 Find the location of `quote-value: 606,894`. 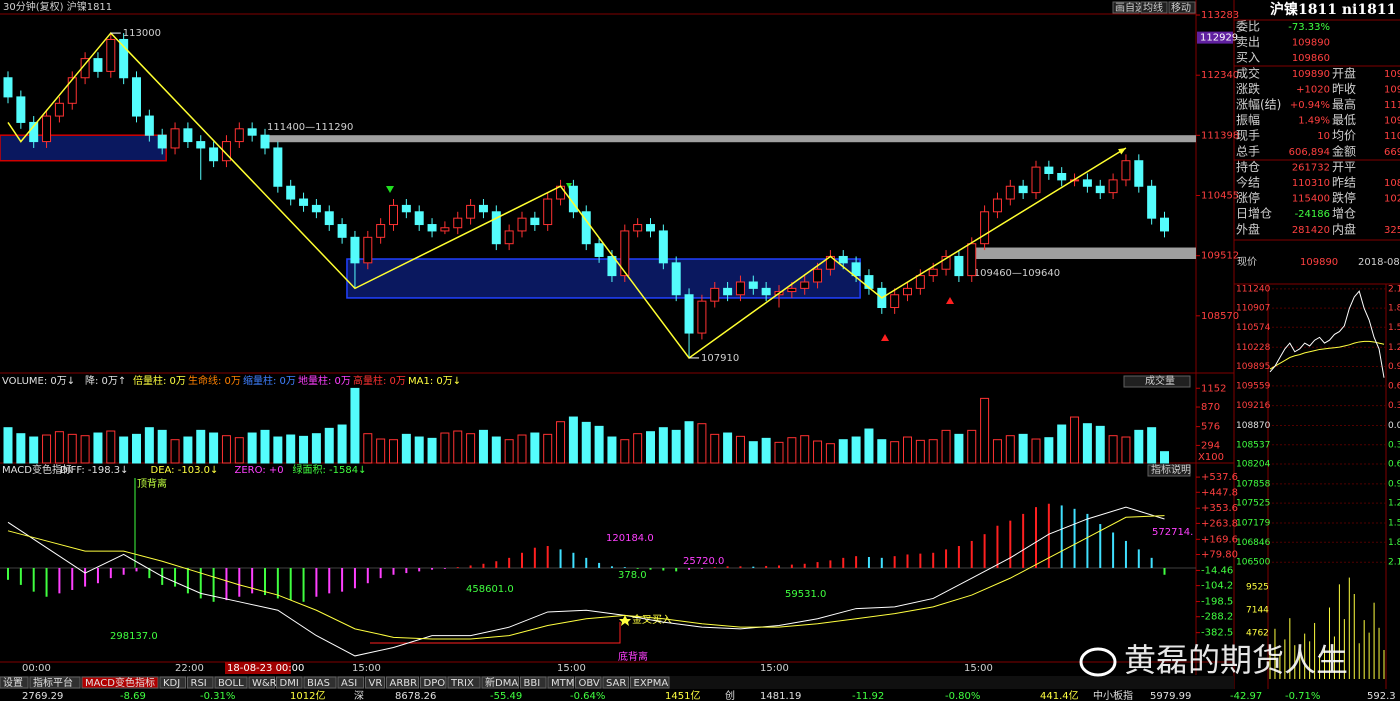

quote-value: 606,894 is located at coordinates (1309, 152).